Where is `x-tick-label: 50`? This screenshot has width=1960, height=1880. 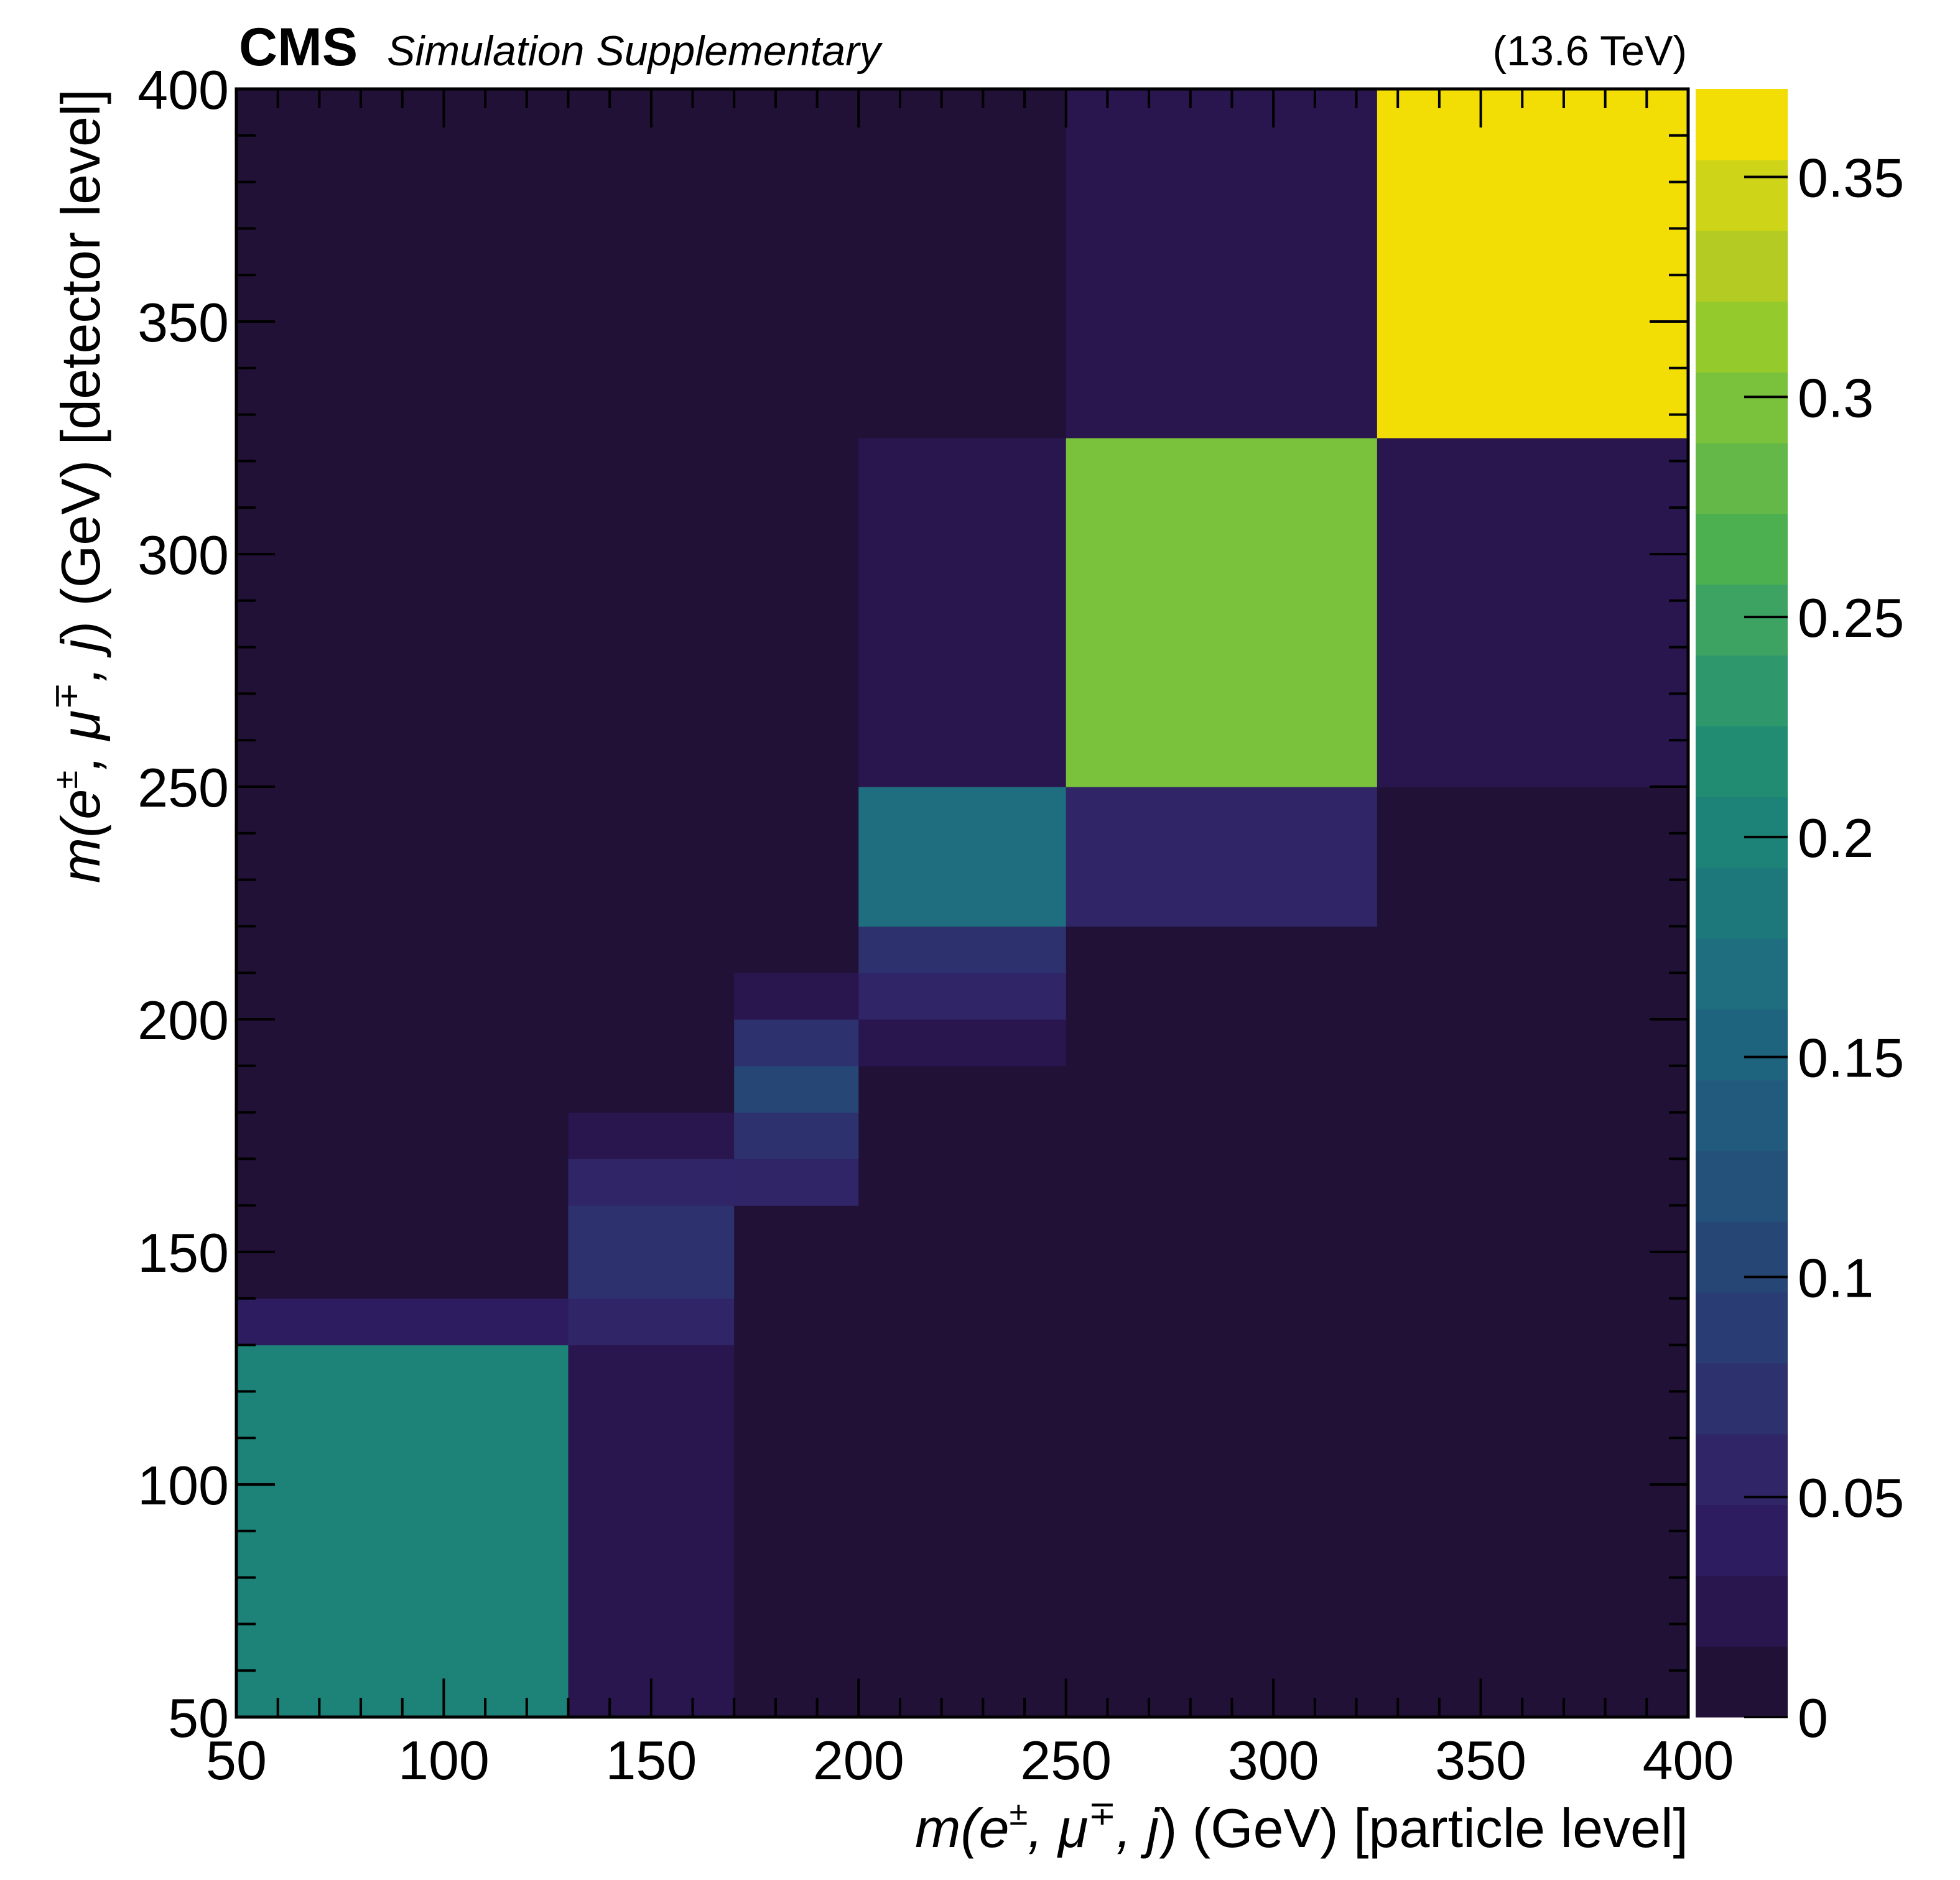 x-tick-label: 50 is located at coordinates (236, 1760).